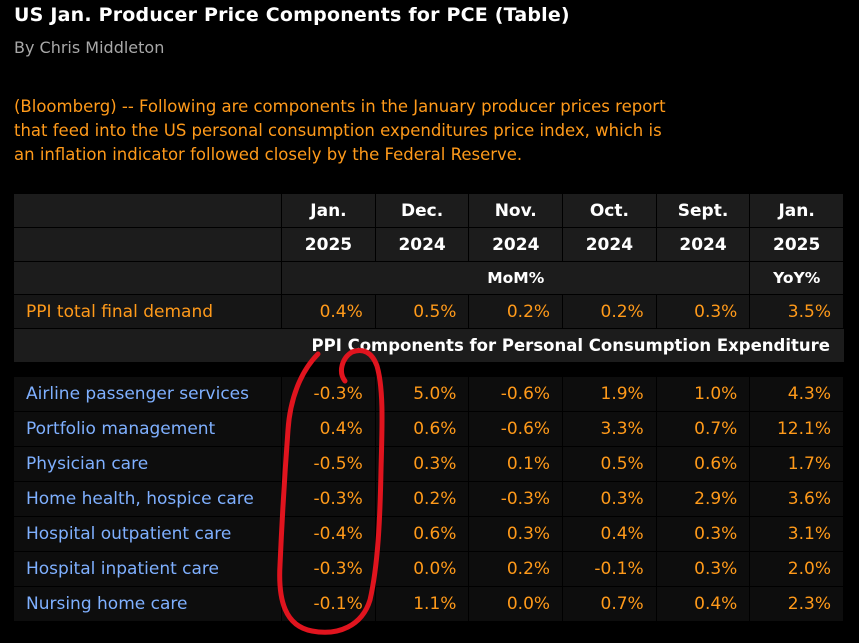  Describe the element at coordinates (516, 278) in the screenshot. I see `mom-label: MoM%` at that location.